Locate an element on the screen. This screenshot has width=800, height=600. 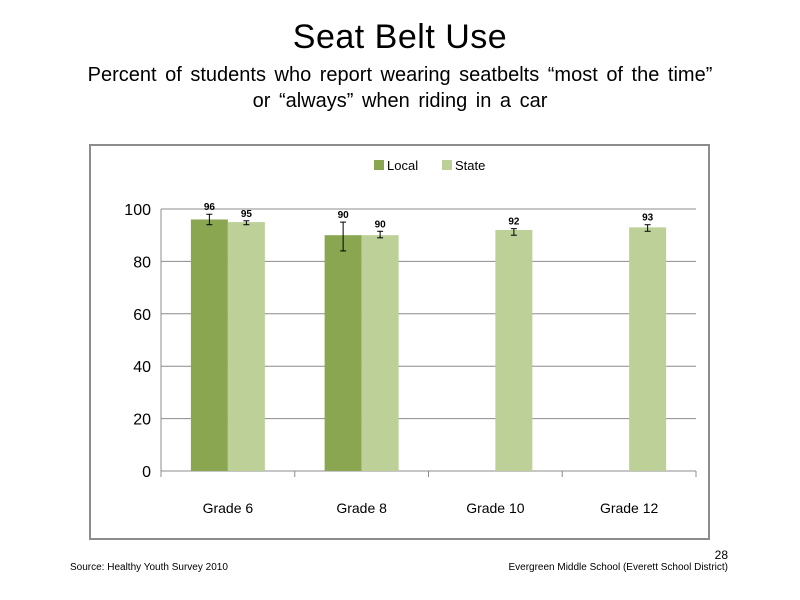
legend-label-state: State is located at coordinates (470, 165).